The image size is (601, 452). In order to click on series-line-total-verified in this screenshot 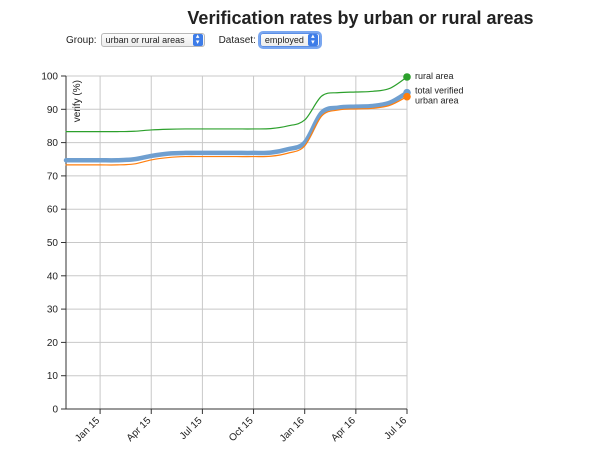, I will do `click(236, 126)`.